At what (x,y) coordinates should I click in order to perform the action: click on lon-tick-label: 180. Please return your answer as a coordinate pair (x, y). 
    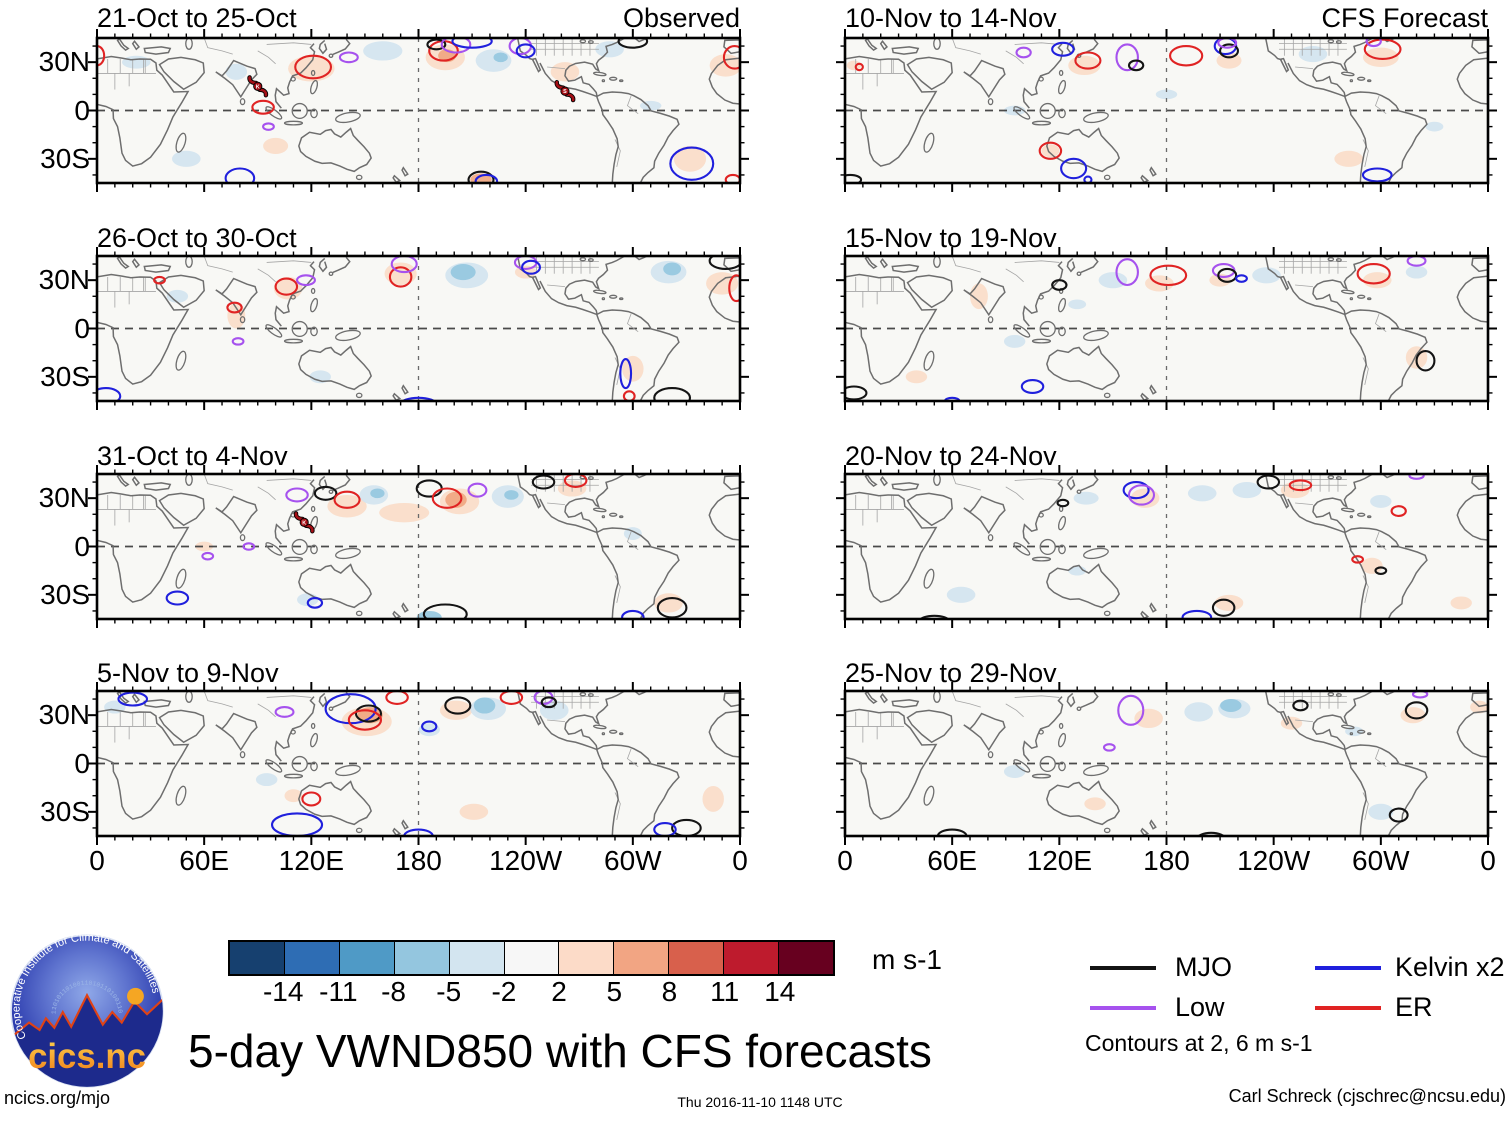
    Looking at the image, I should click on (1166, 860).